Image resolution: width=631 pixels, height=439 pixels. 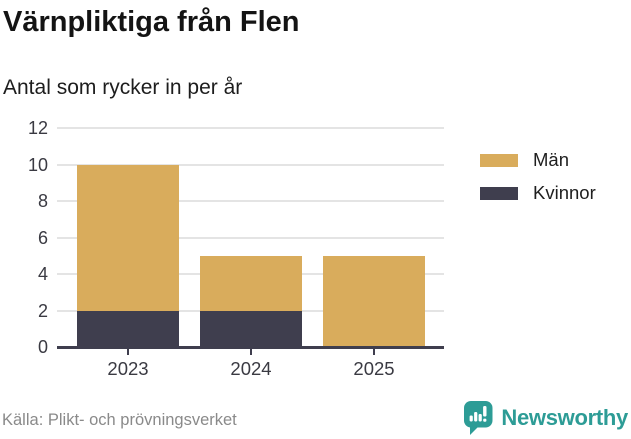 I want to click on bar-segment-kvinnor-2023, so click(x=128, y=328).